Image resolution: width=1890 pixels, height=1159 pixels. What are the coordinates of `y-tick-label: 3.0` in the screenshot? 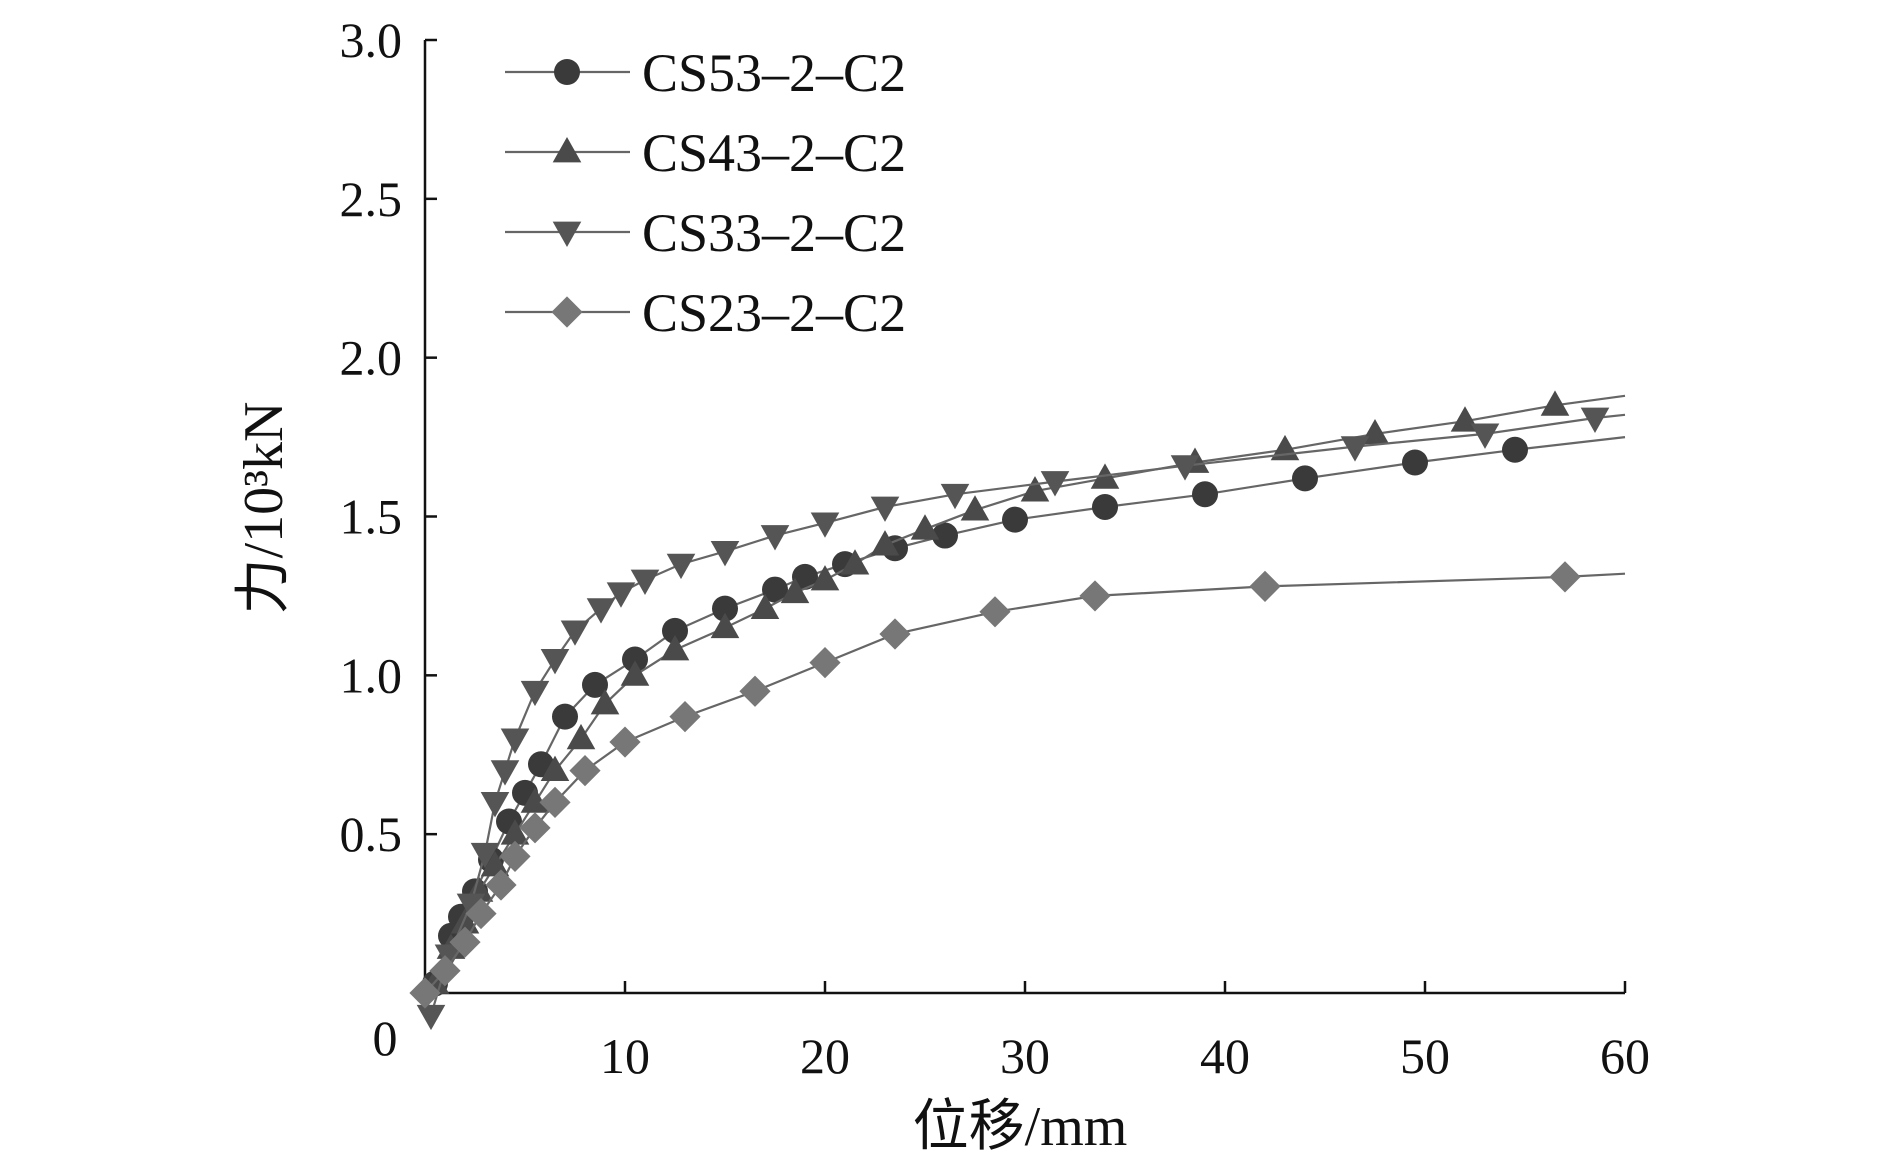 It's located at (371, 40).